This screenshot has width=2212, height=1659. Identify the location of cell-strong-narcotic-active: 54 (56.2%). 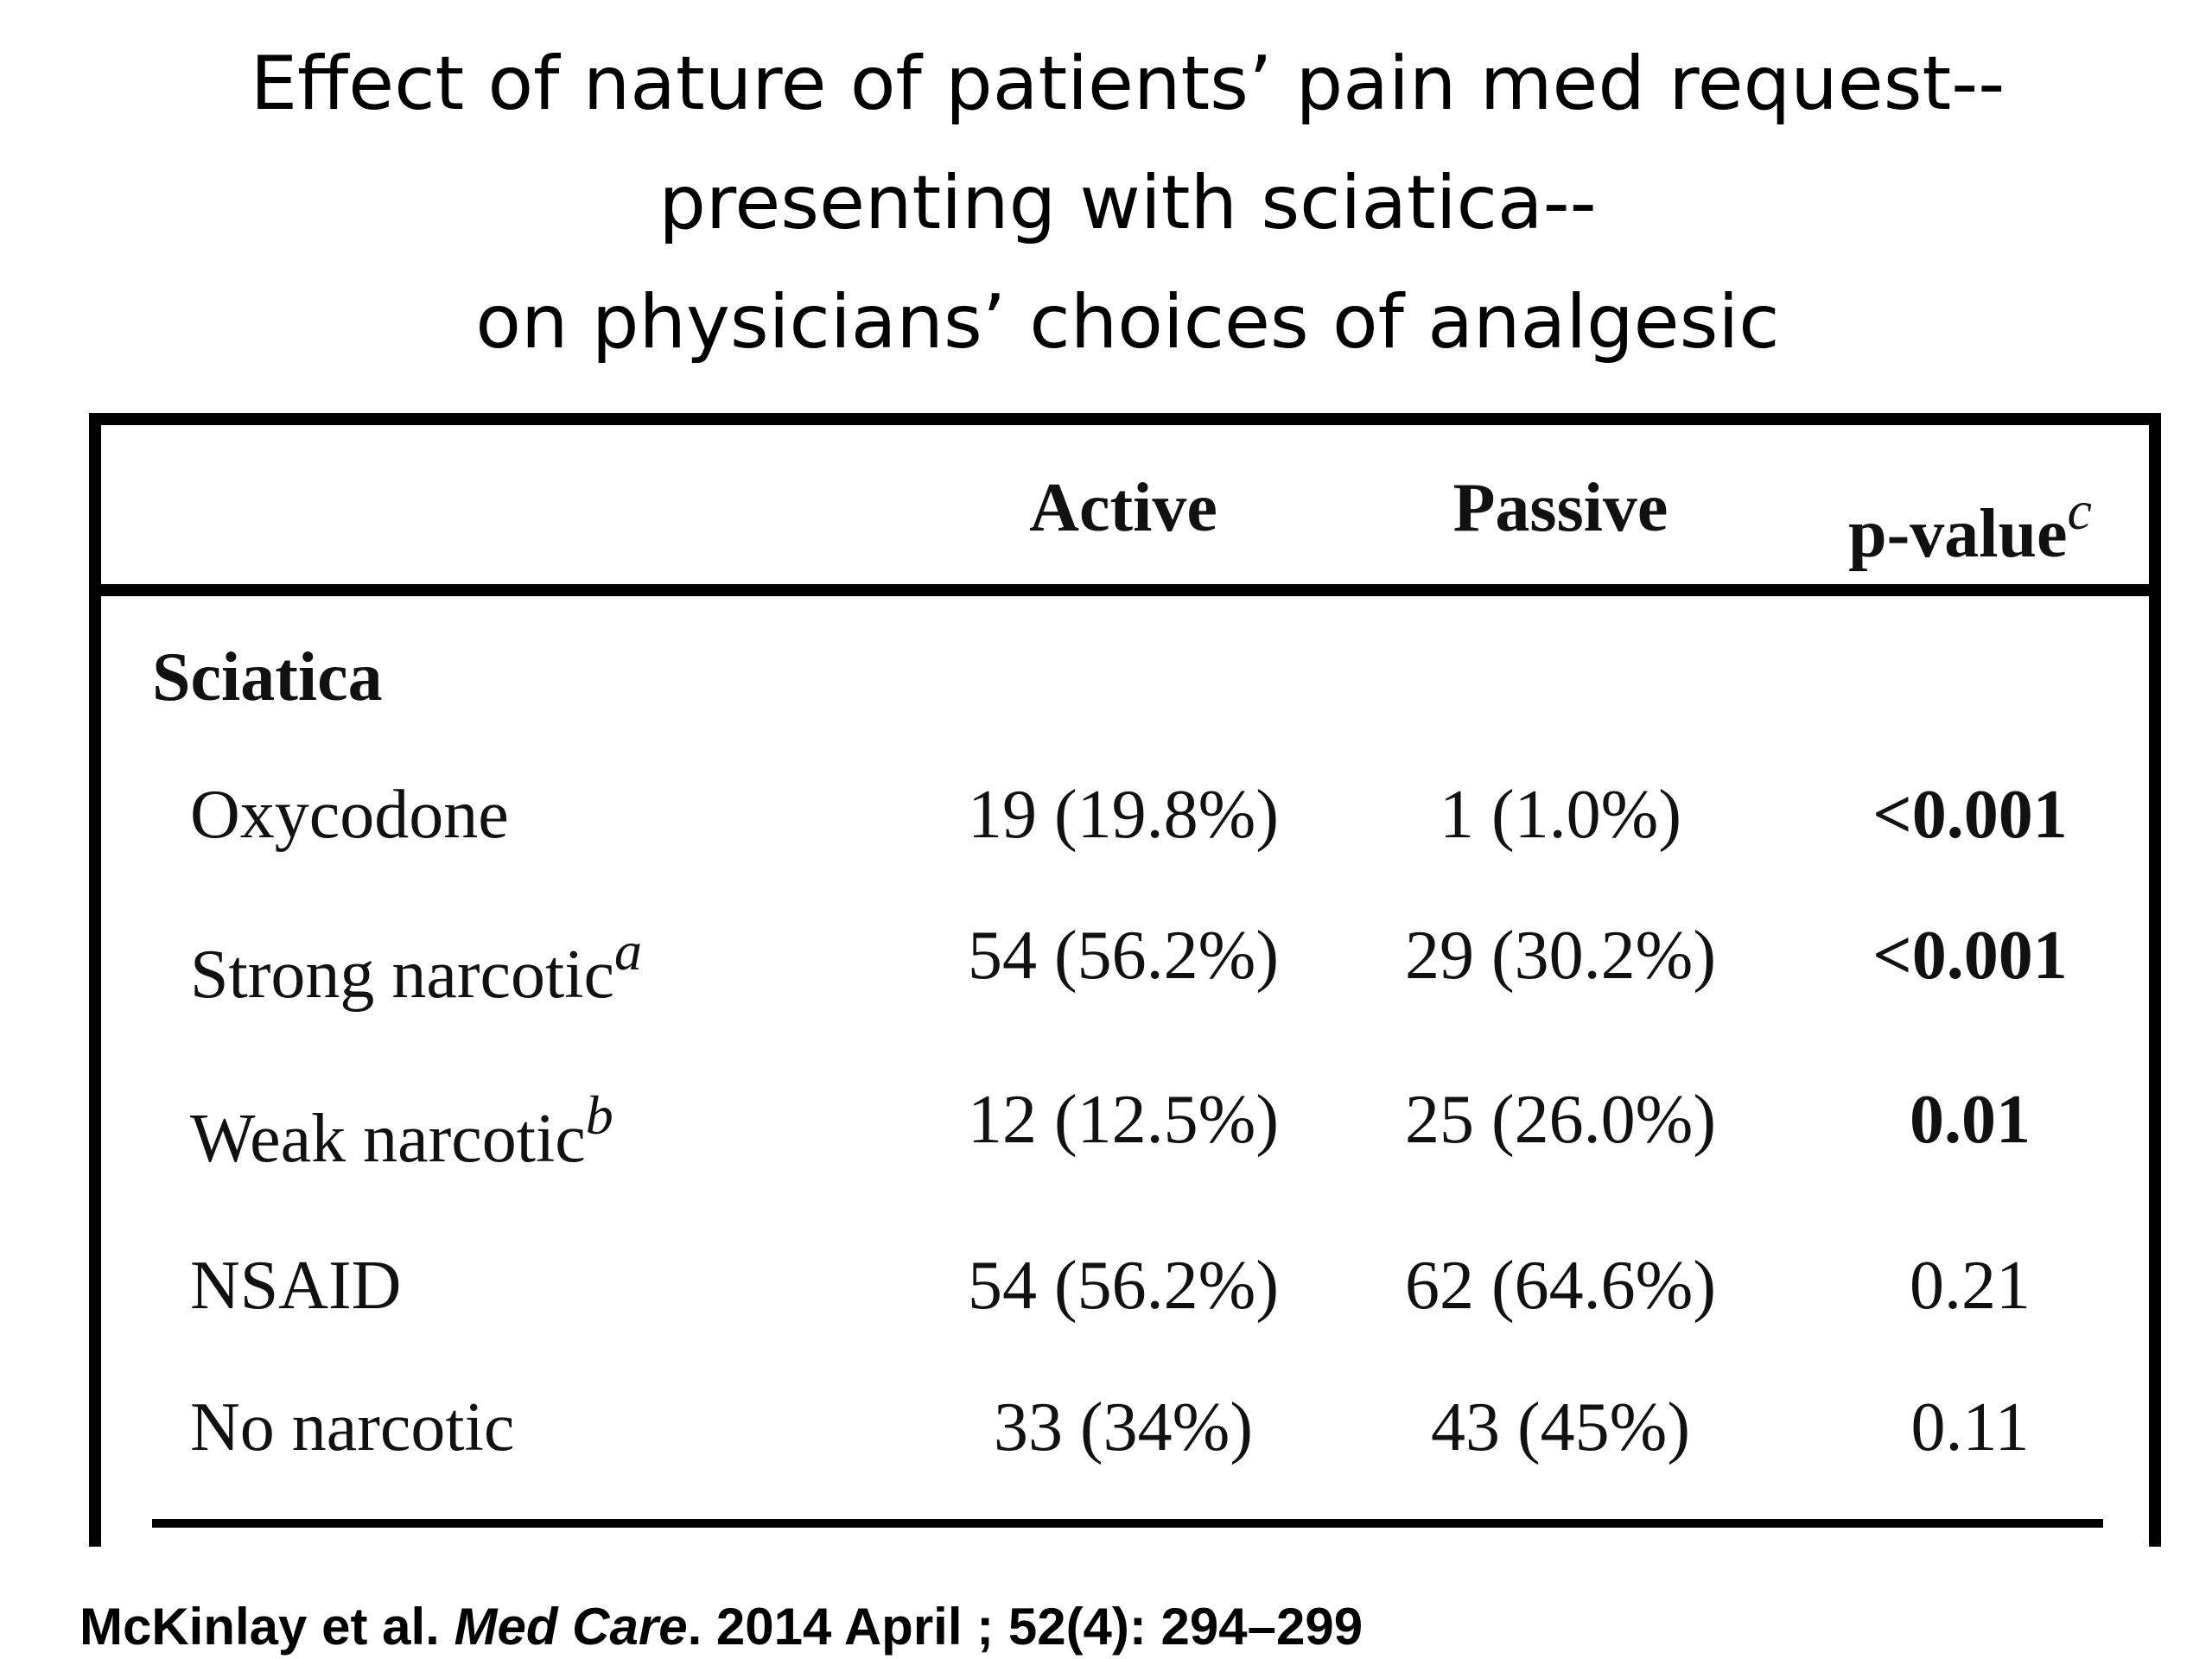
(1123, 956).